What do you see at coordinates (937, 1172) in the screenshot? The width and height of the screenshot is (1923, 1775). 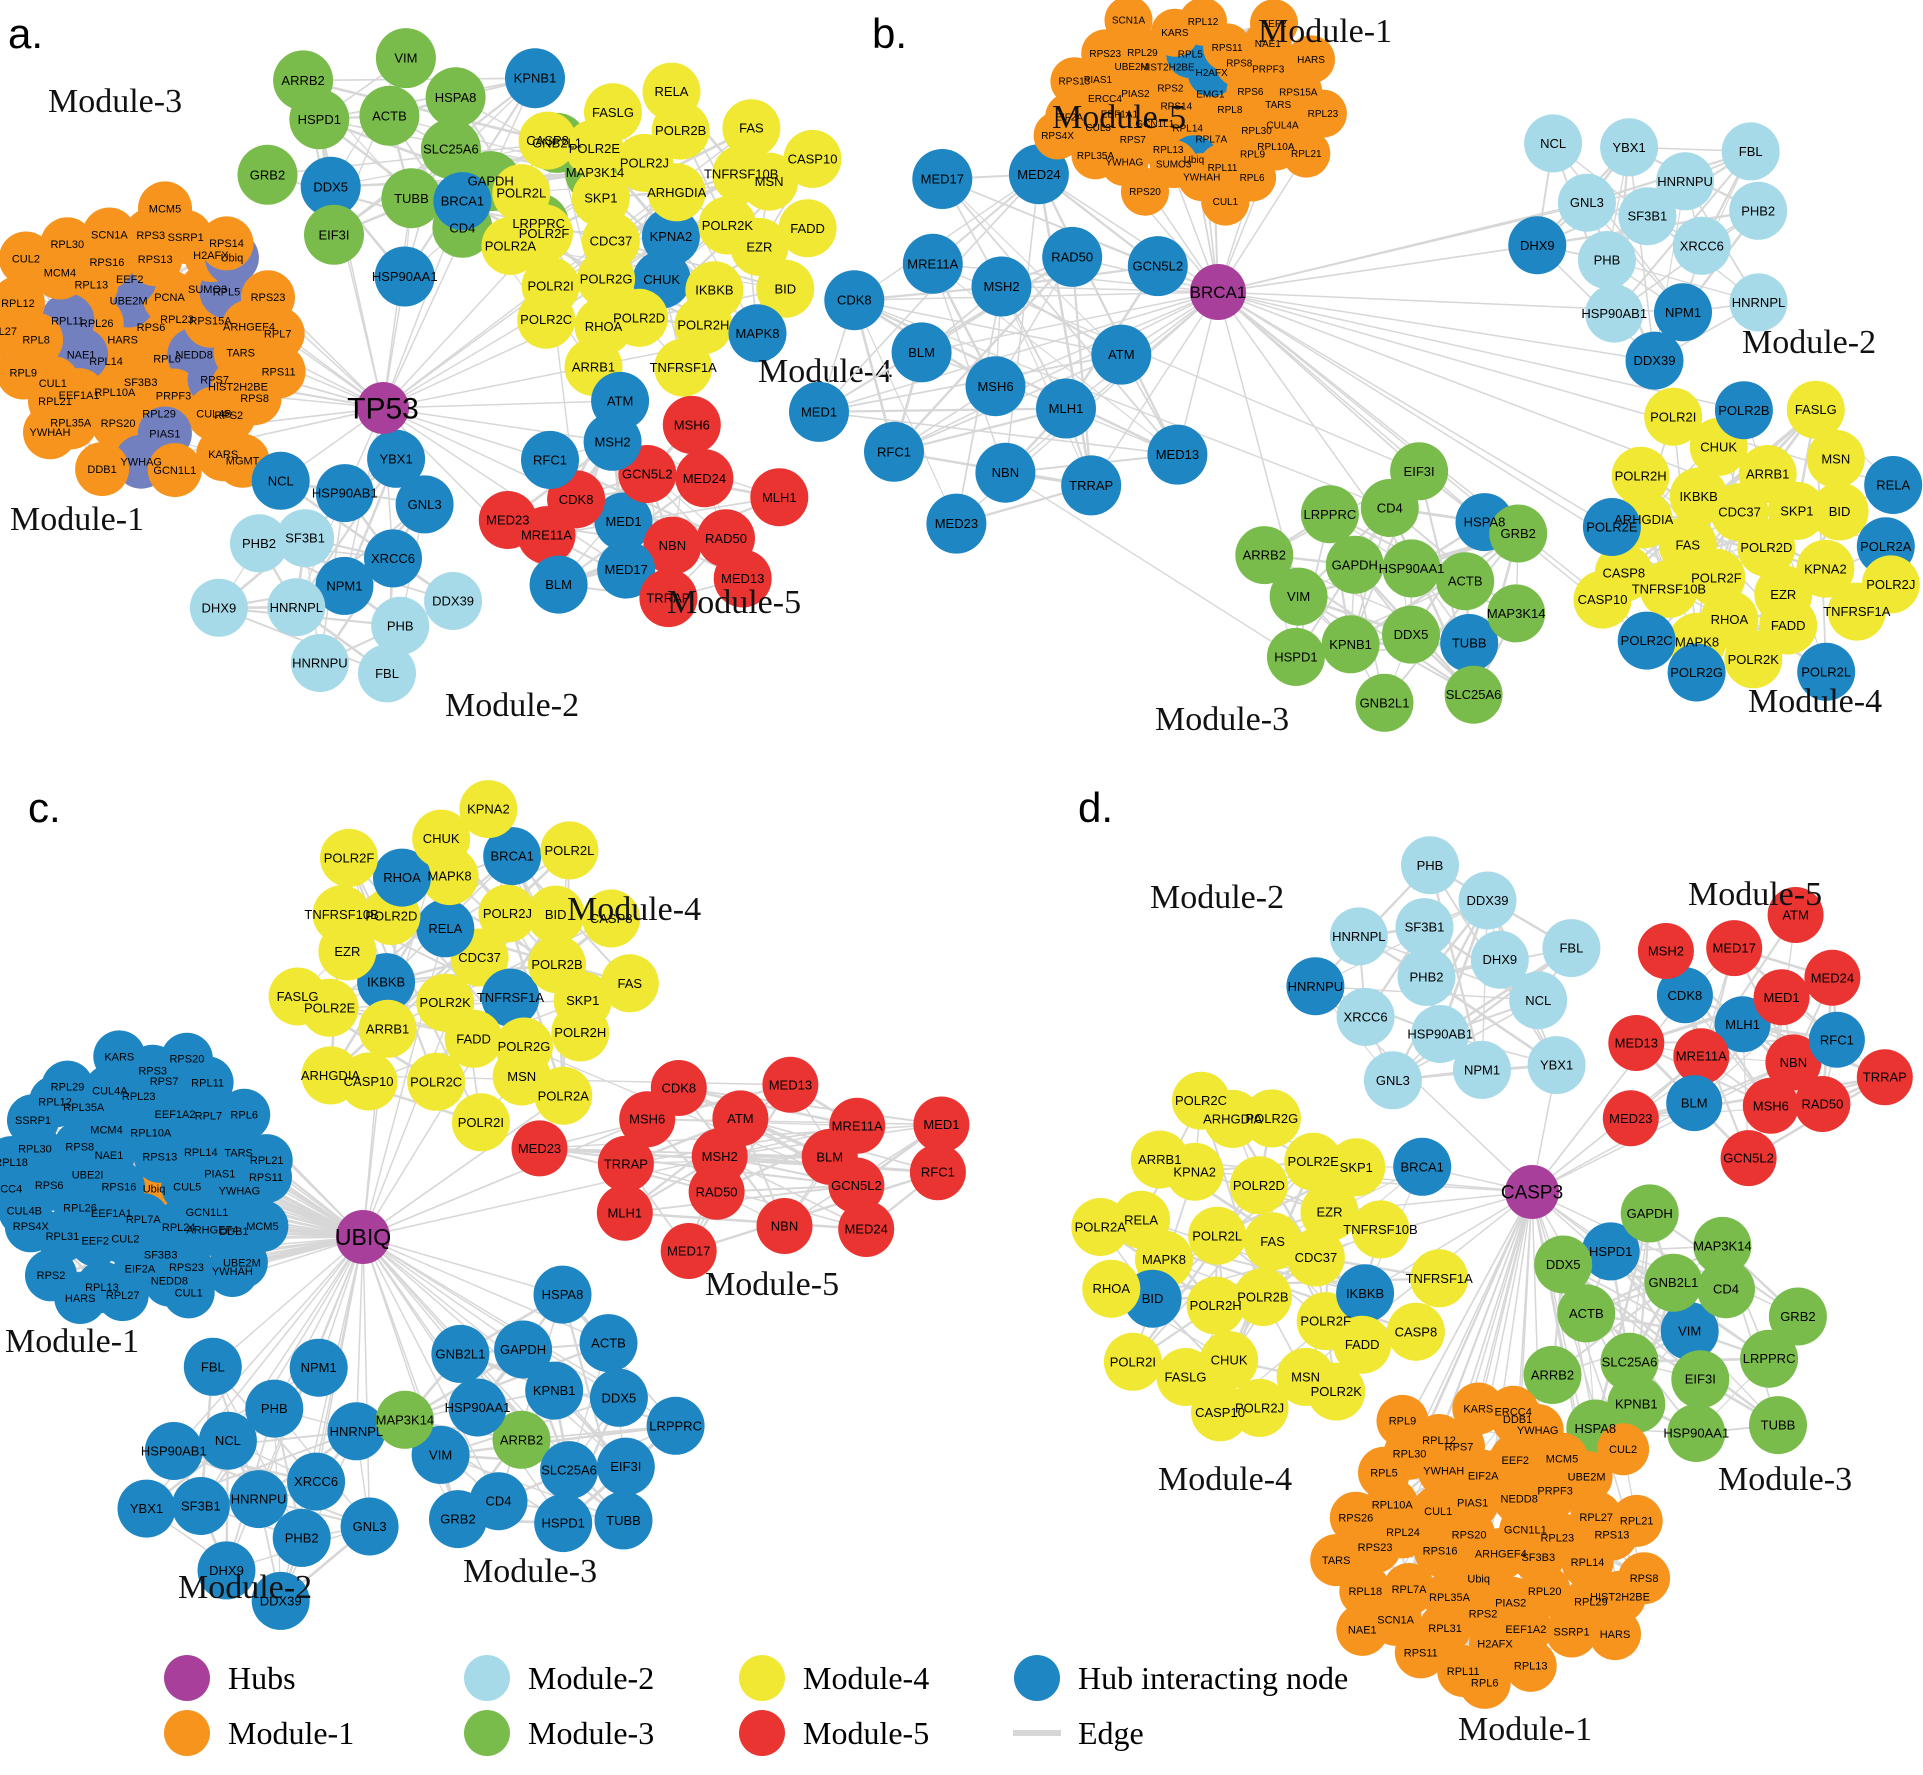 I see `node-RFC1` at bounding box center [937, 1172].